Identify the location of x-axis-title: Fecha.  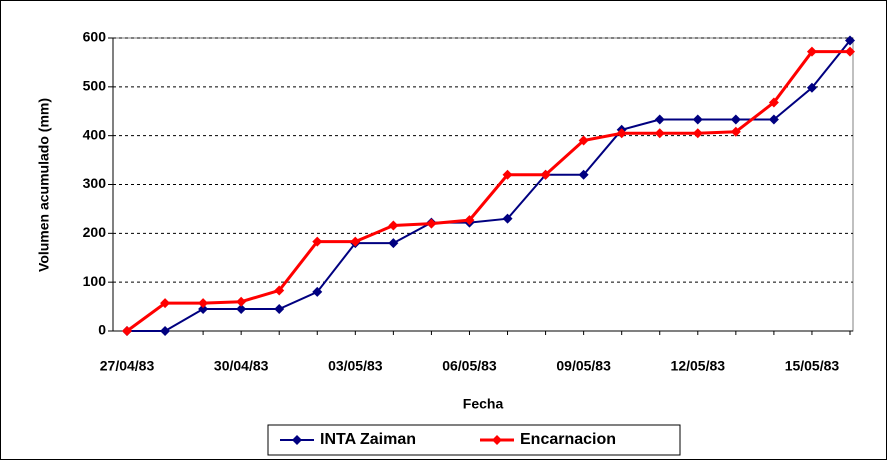
(483, 404).